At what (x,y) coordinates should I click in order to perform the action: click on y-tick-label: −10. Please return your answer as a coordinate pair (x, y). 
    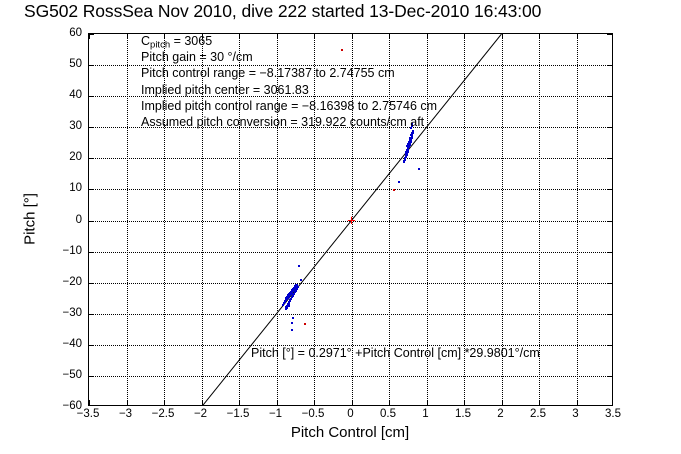
    Looking at the image, I should click on (72, 250).